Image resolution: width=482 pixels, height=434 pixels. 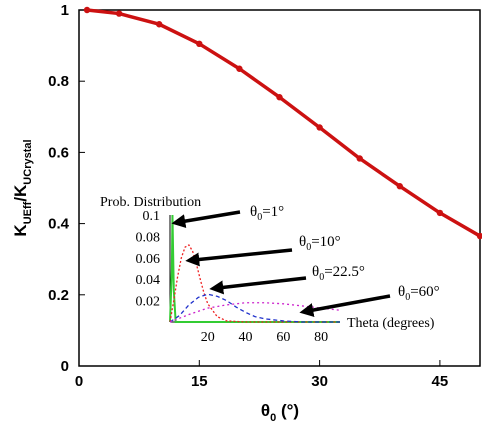 What do you see at coordinates (150, 202) in the screenshot?
I see `inset-title: Prob. Distribution` at bounding box center [150, 202].